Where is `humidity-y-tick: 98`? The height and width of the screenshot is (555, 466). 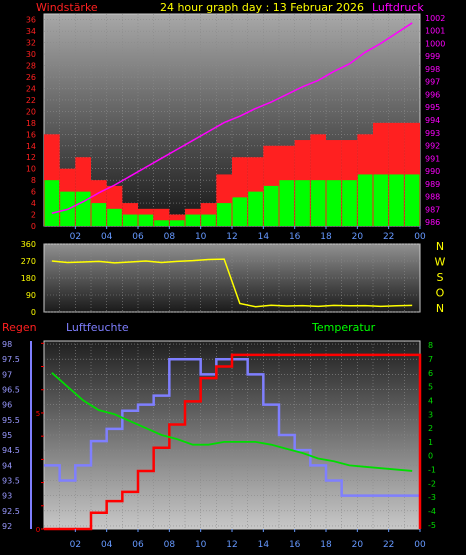 humidity-y-tick: 98 is located at coordinates (7, 344).